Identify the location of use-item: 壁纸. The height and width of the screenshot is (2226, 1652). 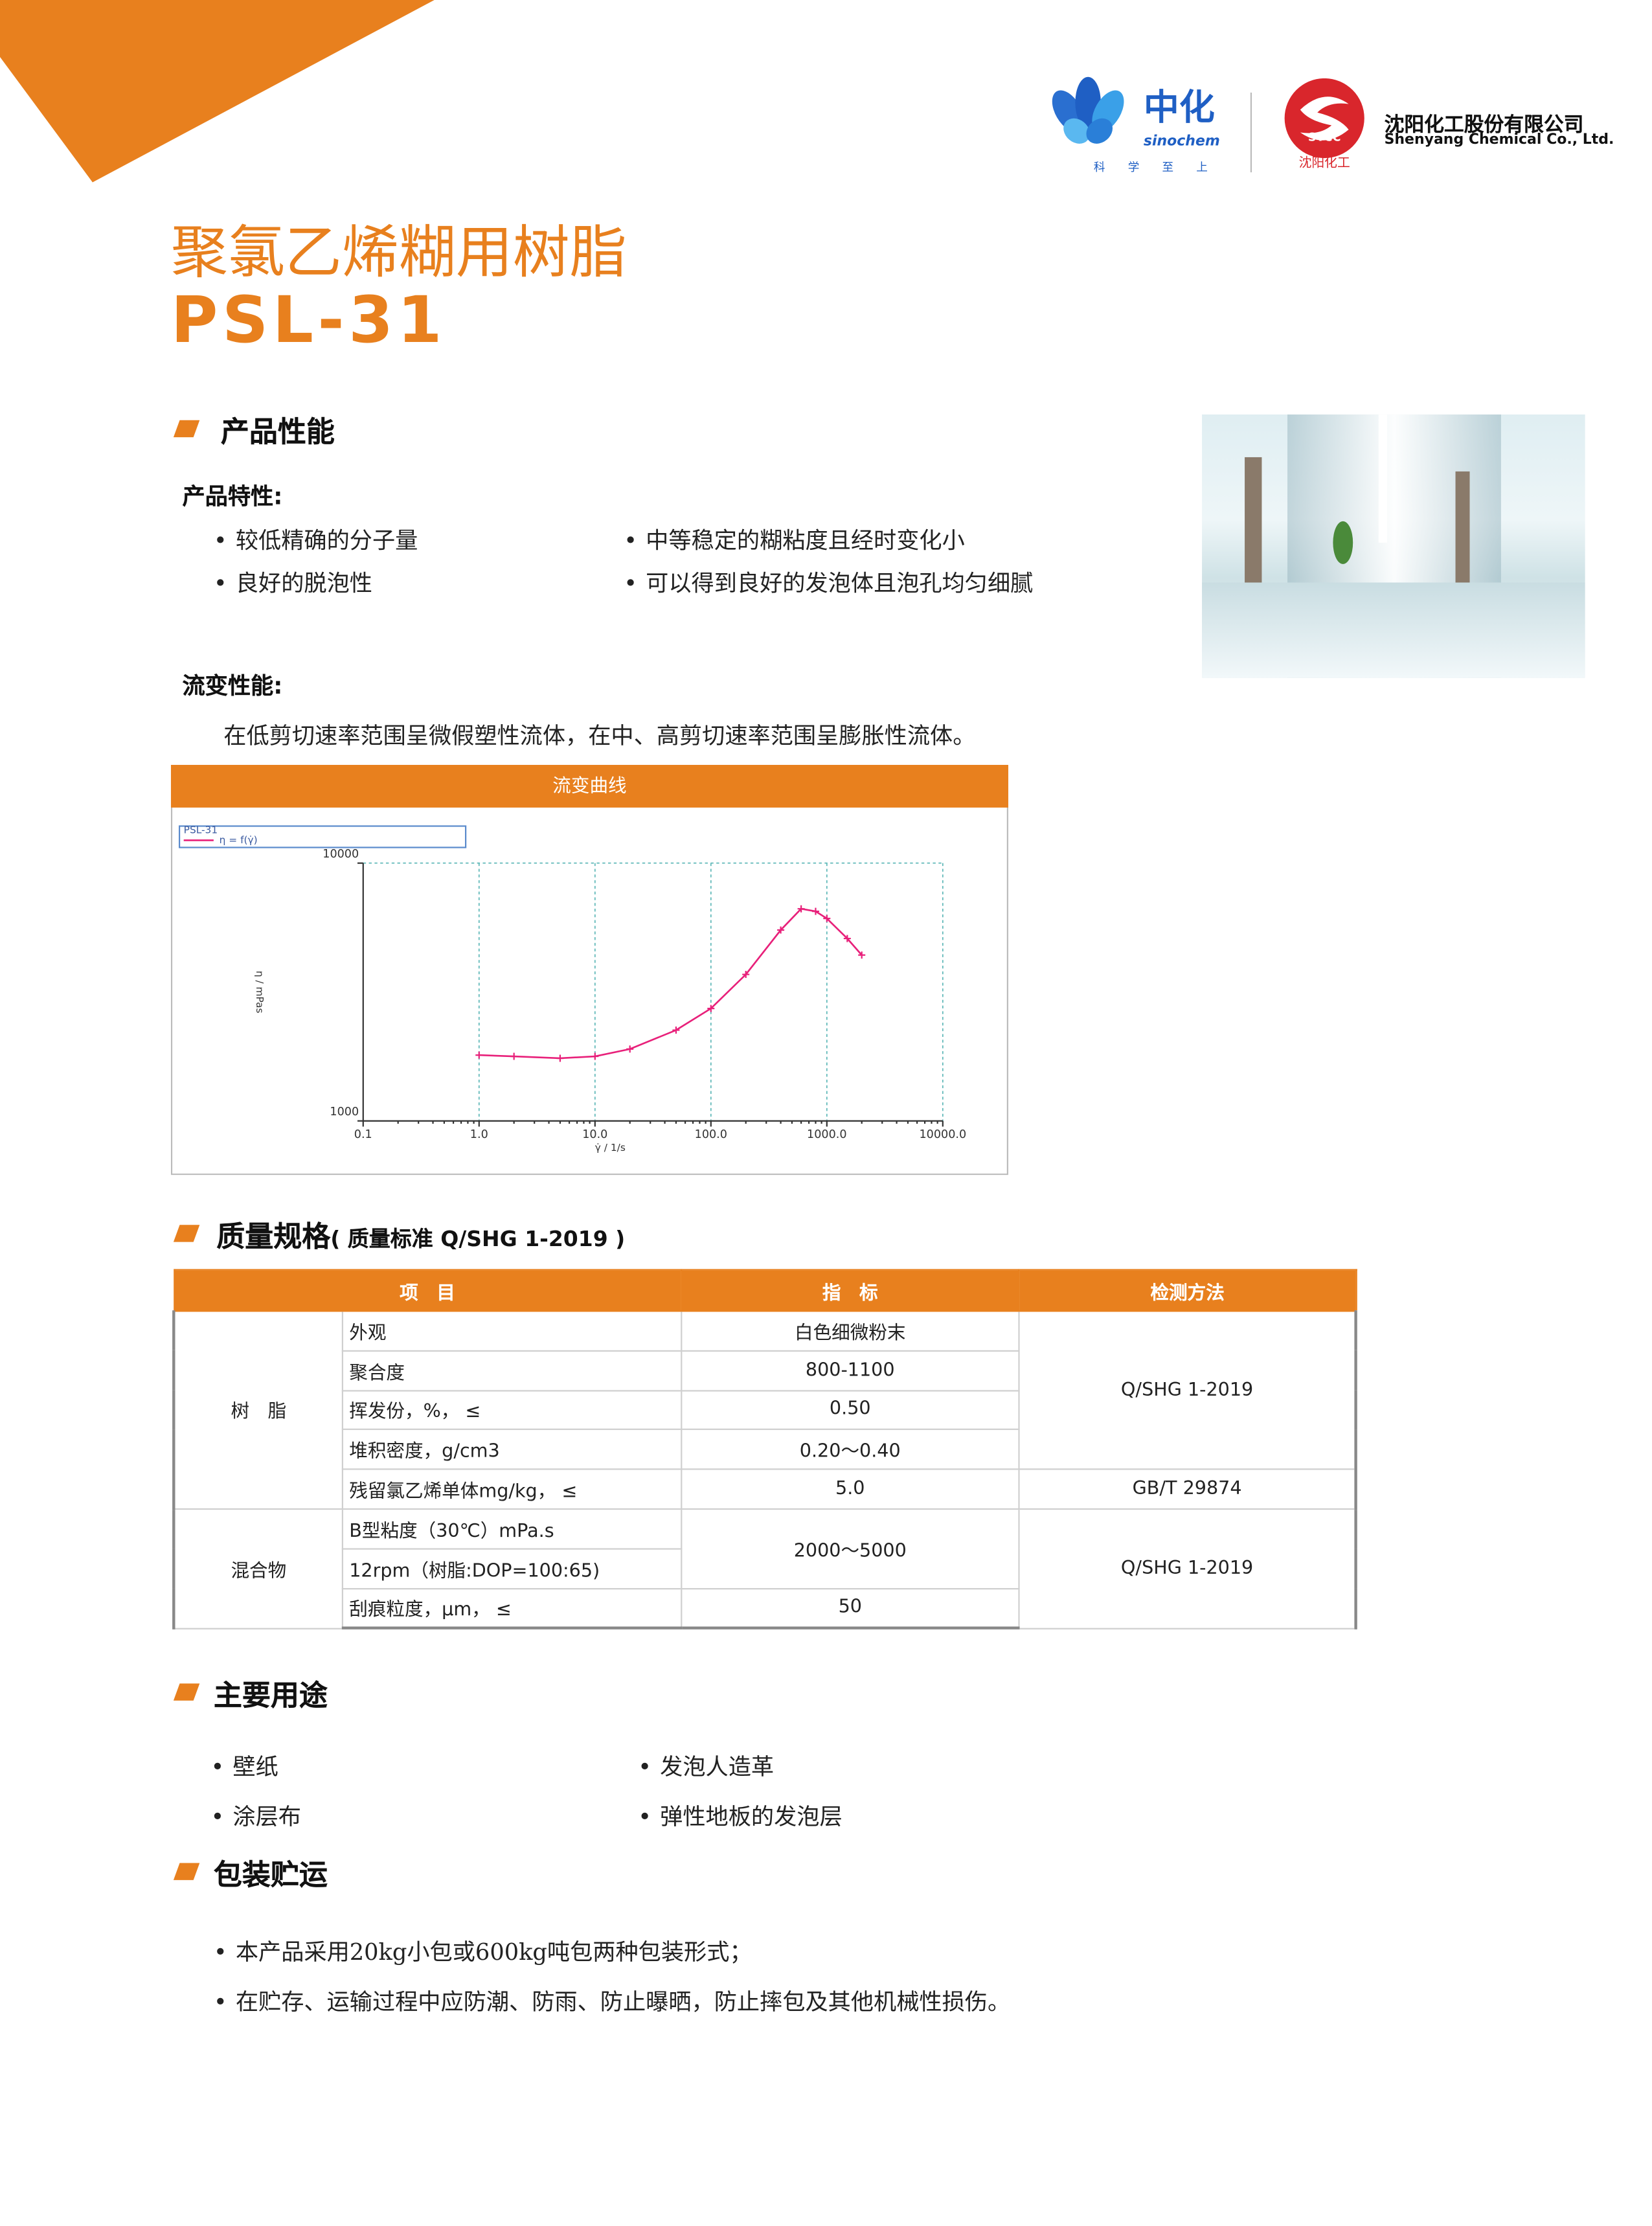
(244, 1764).